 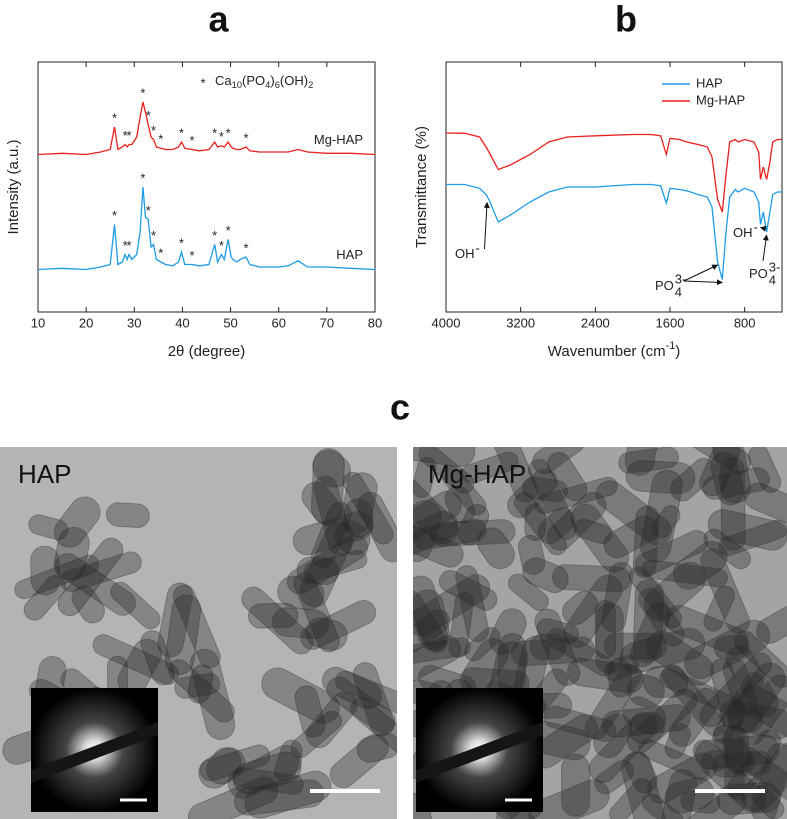 I want to click on x-tick-label: 80, so click(x=375, y=322).